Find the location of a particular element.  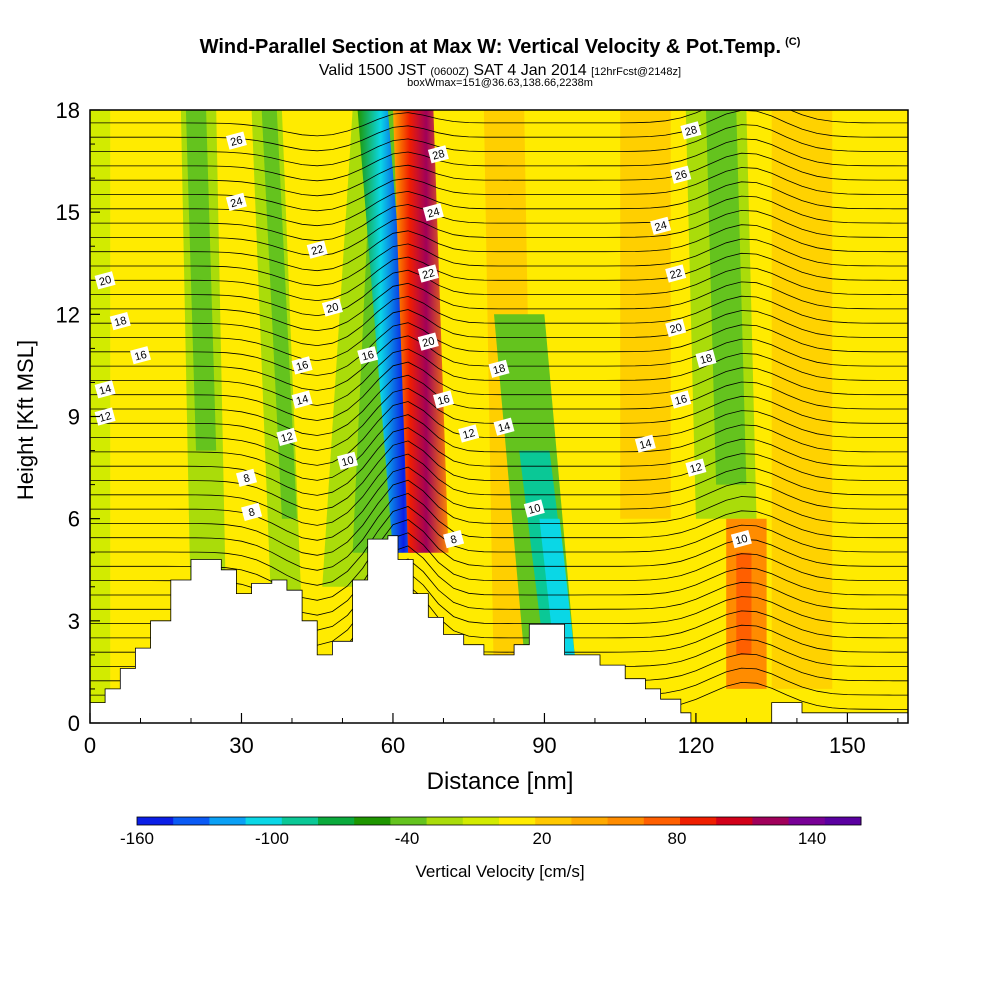

contour-label-text: 22 is located at coordinates (675, 274).